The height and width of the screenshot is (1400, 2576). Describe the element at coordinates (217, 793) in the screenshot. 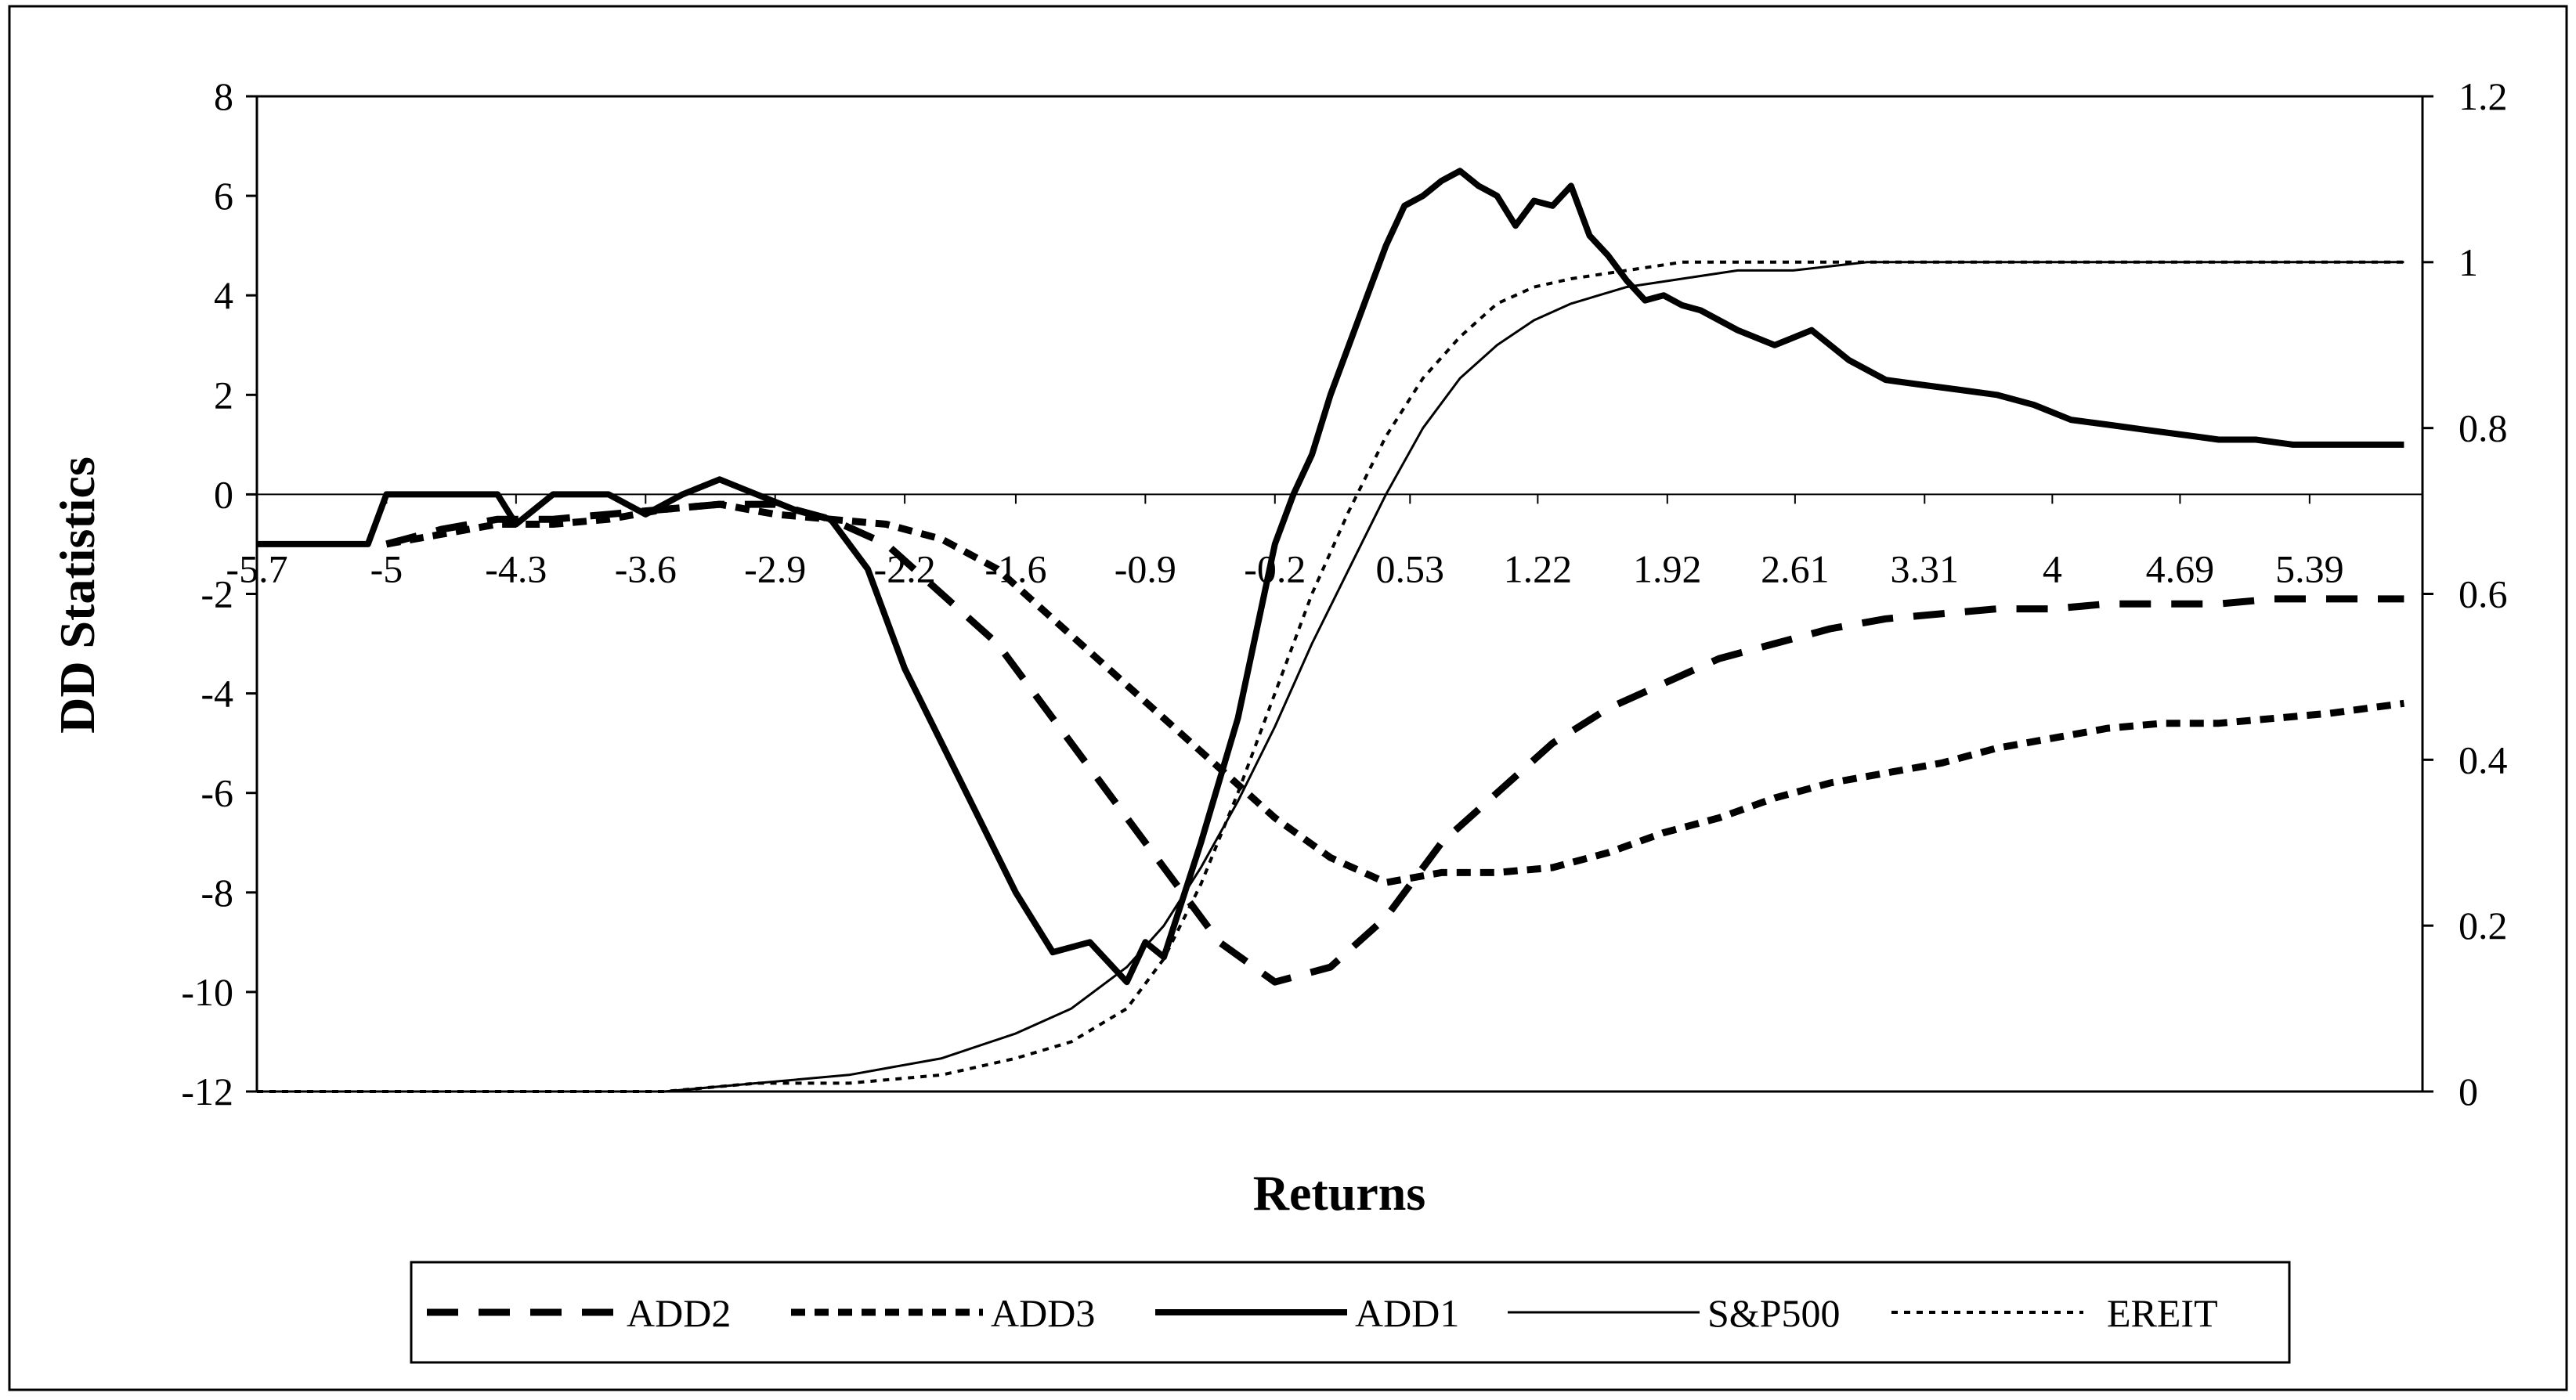

I see `left-tick-label: -6` at that location.